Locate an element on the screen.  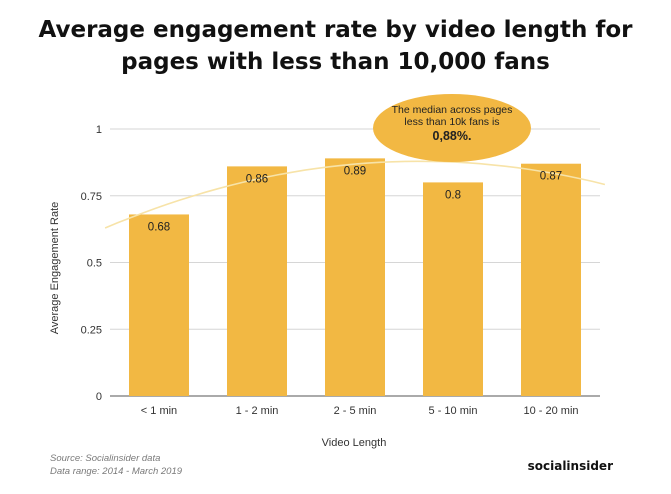
bar-value-label: 0.87 is located at coordinates (551, 177).